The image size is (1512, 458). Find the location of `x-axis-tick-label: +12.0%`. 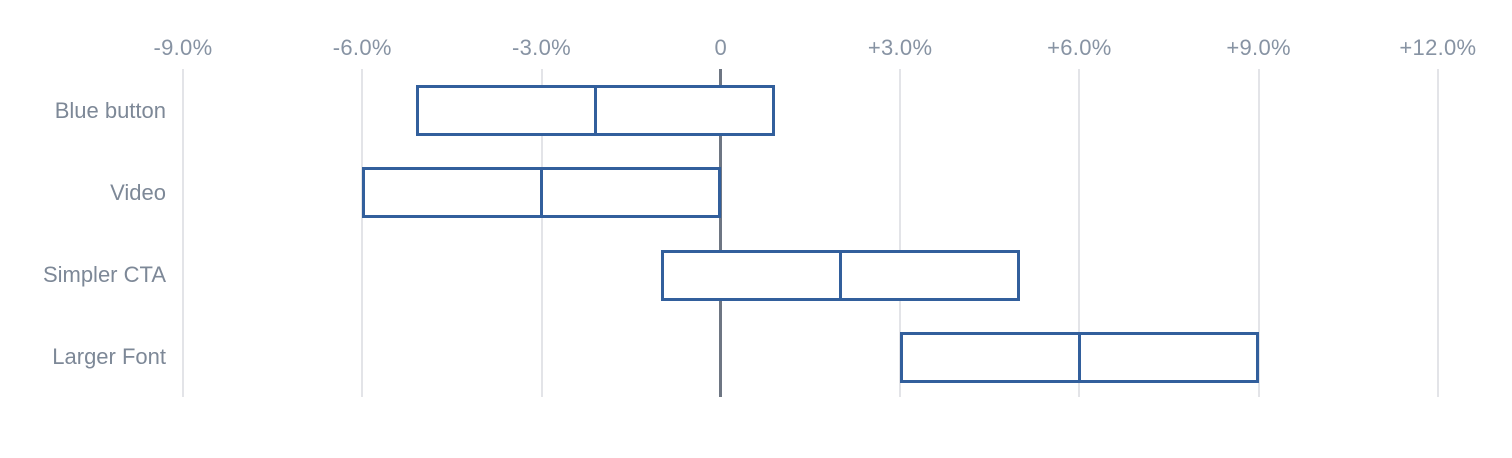

x-axis-tick-label: +12.0% is located at coordinates (1438, 47).